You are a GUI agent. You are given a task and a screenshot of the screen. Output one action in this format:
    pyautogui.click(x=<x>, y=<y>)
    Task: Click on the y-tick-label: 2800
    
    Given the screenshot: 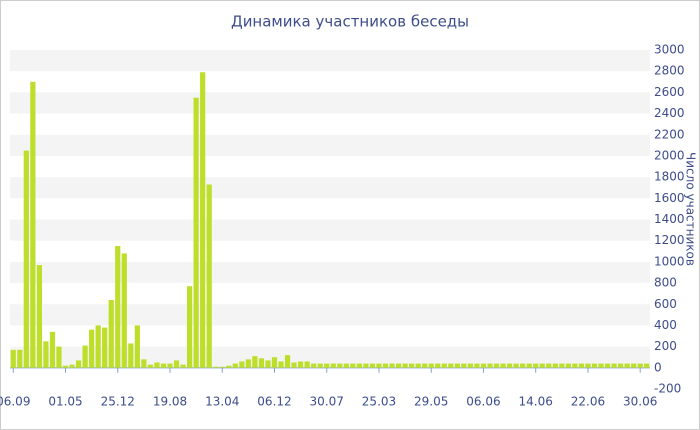 What is the action you would take?
    pyautogui.click(x=669, y=71)
    